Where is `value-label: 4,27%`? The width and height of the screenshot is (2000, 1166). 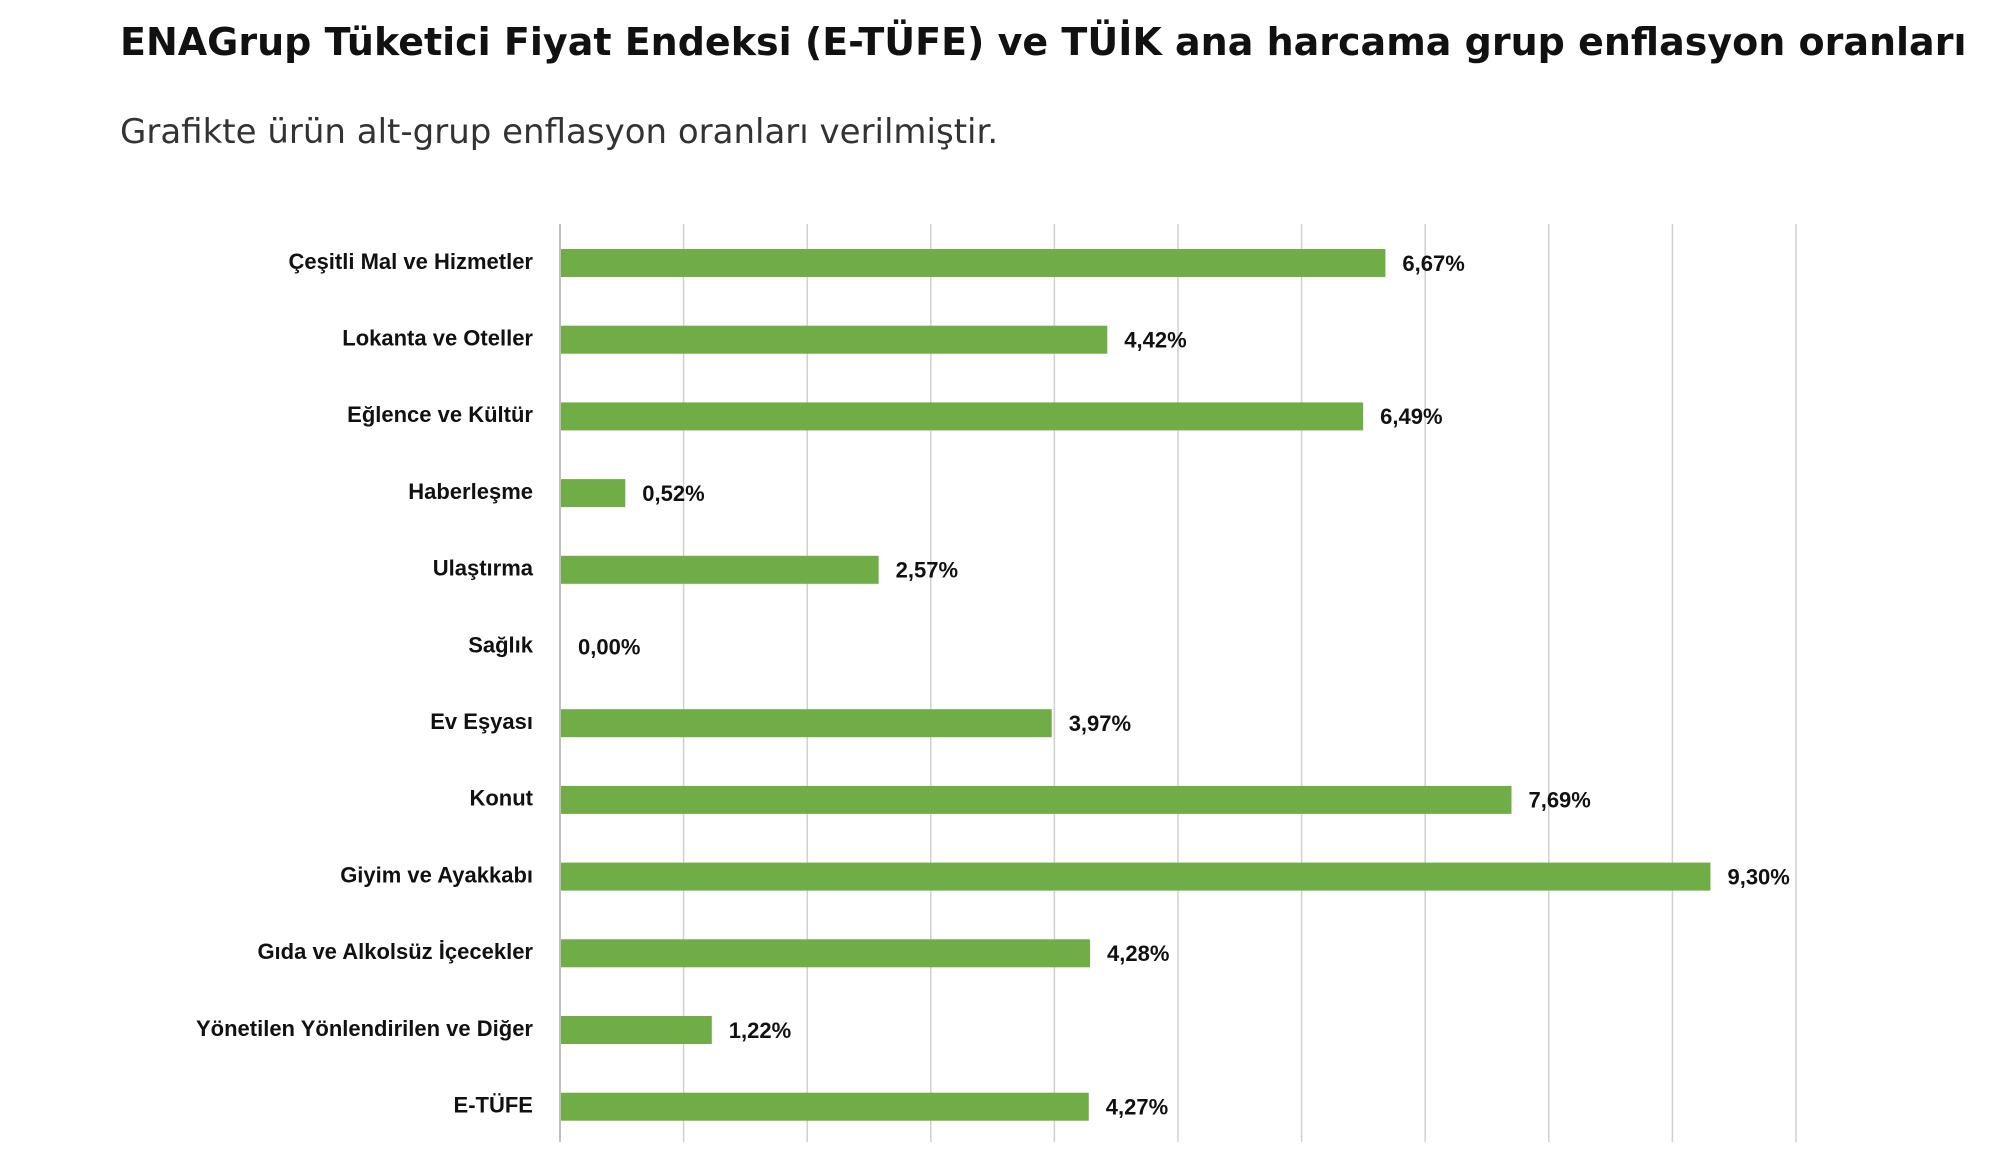 value-label: 4,27% is located at coordinates (1137, 1107).